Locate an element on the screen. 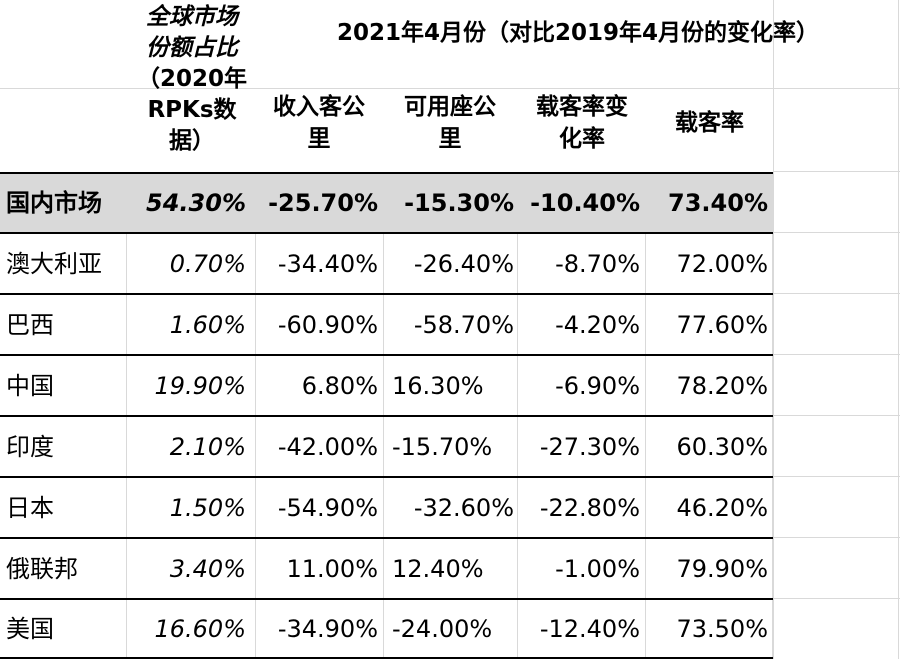 The width and height of the screenshot is (900, 659). cell-rpk: -34.40% is located at coordinates (327, 264).